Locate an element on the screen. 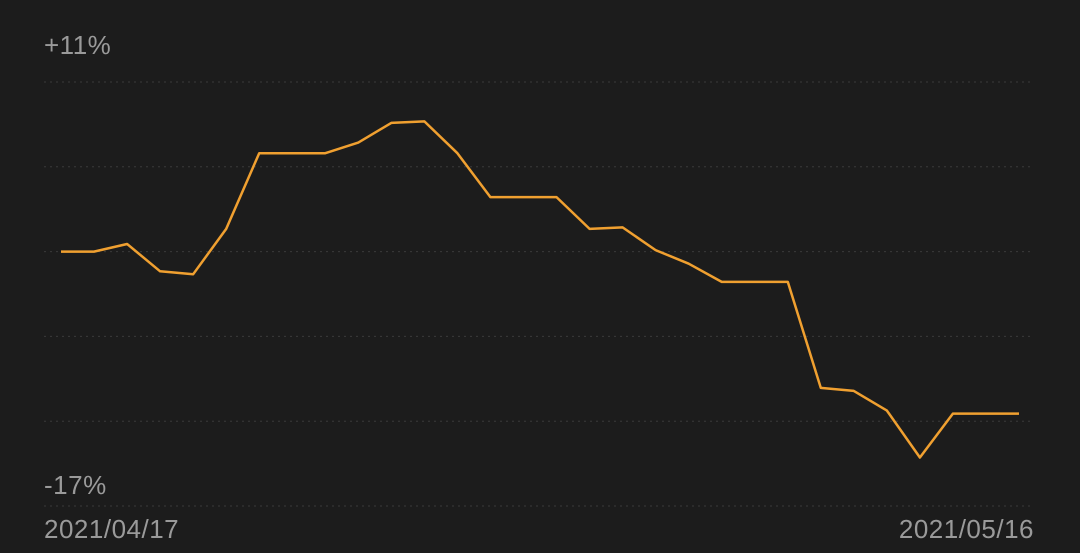 Image resolution: width=1080 pixels, height=553 pixels. x-end-tick-label: 2021/05/16 is located at coordinates (966, 529).